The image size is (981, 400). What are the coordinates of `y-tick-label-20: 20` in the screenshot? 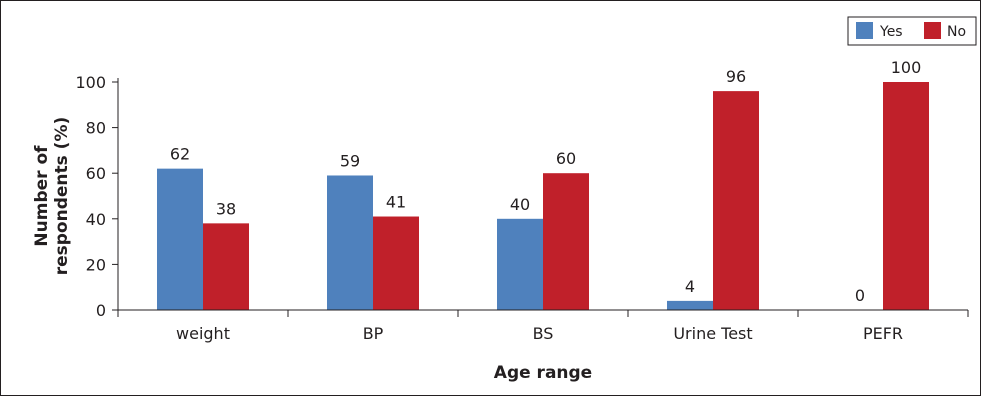 It's located at (96, 264).